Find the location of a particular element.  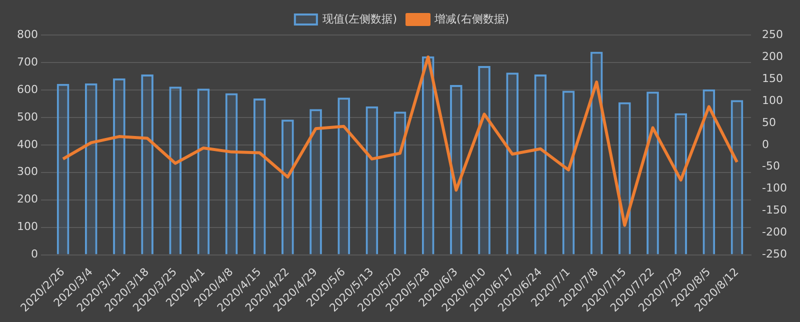

y2-tick-label: -250 is located at coordinates (775, 254).